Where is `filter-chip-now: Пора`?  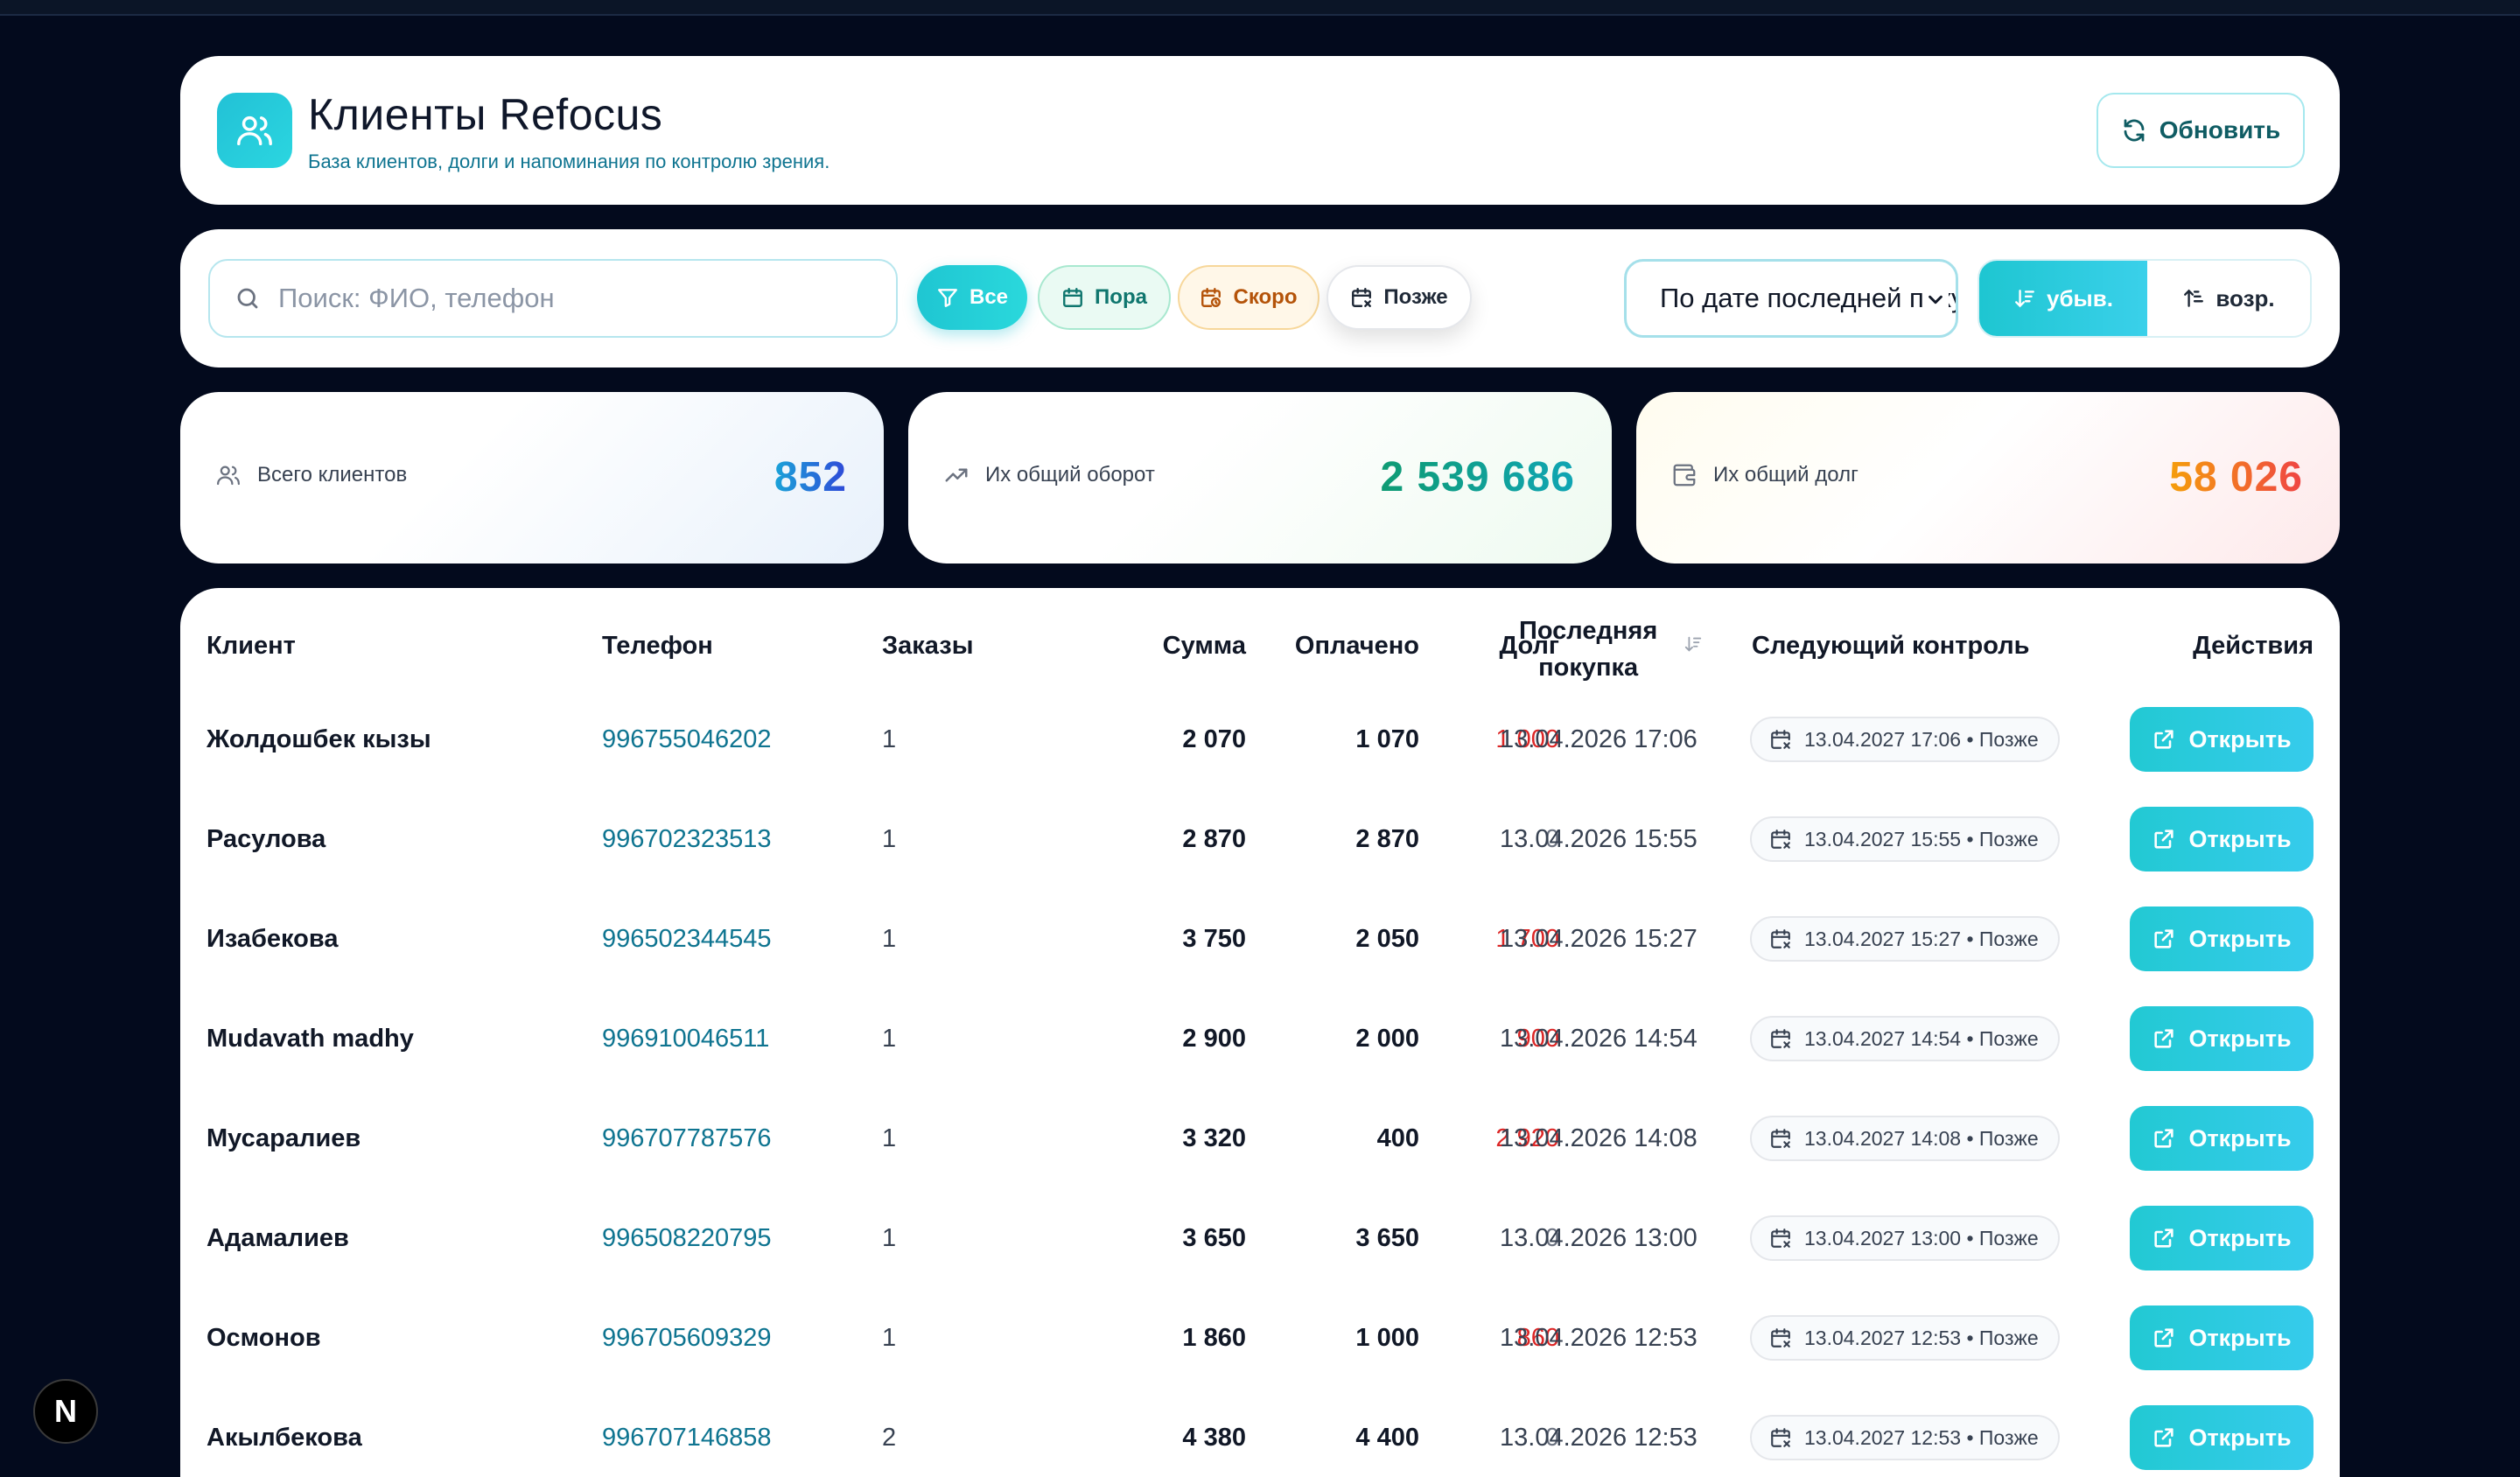 filter-chip-now: Пора is located at coordinates (1104, 297).